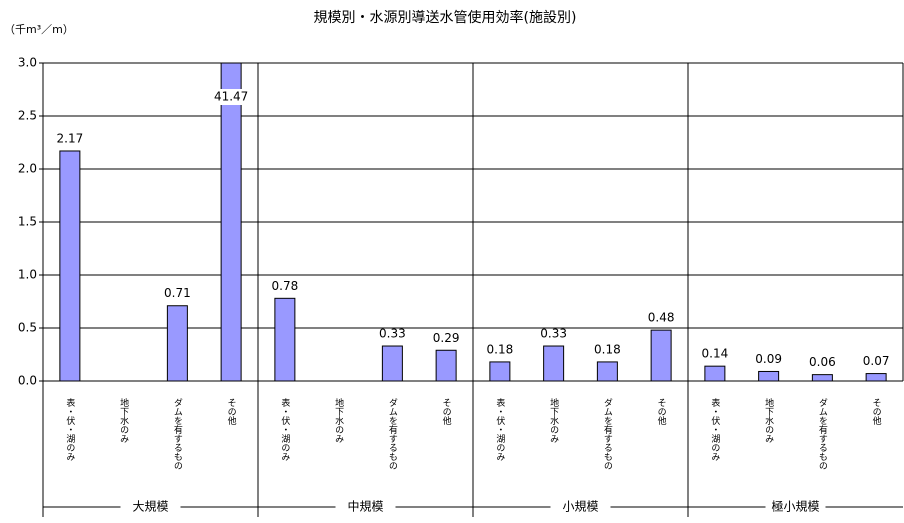 This screenshot has height=523, width=904. I want to click on group-label: 大規模, so click(150, 506).